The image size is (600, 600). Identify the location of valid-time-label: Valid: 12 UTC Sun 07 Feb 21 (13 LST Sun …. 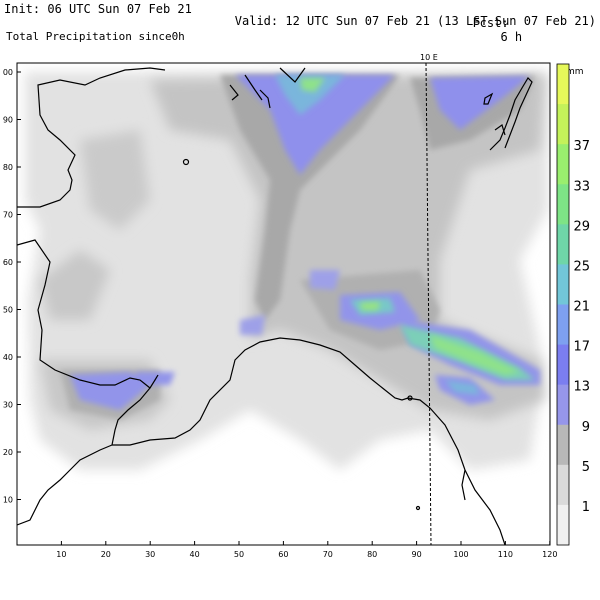
(415, 21).